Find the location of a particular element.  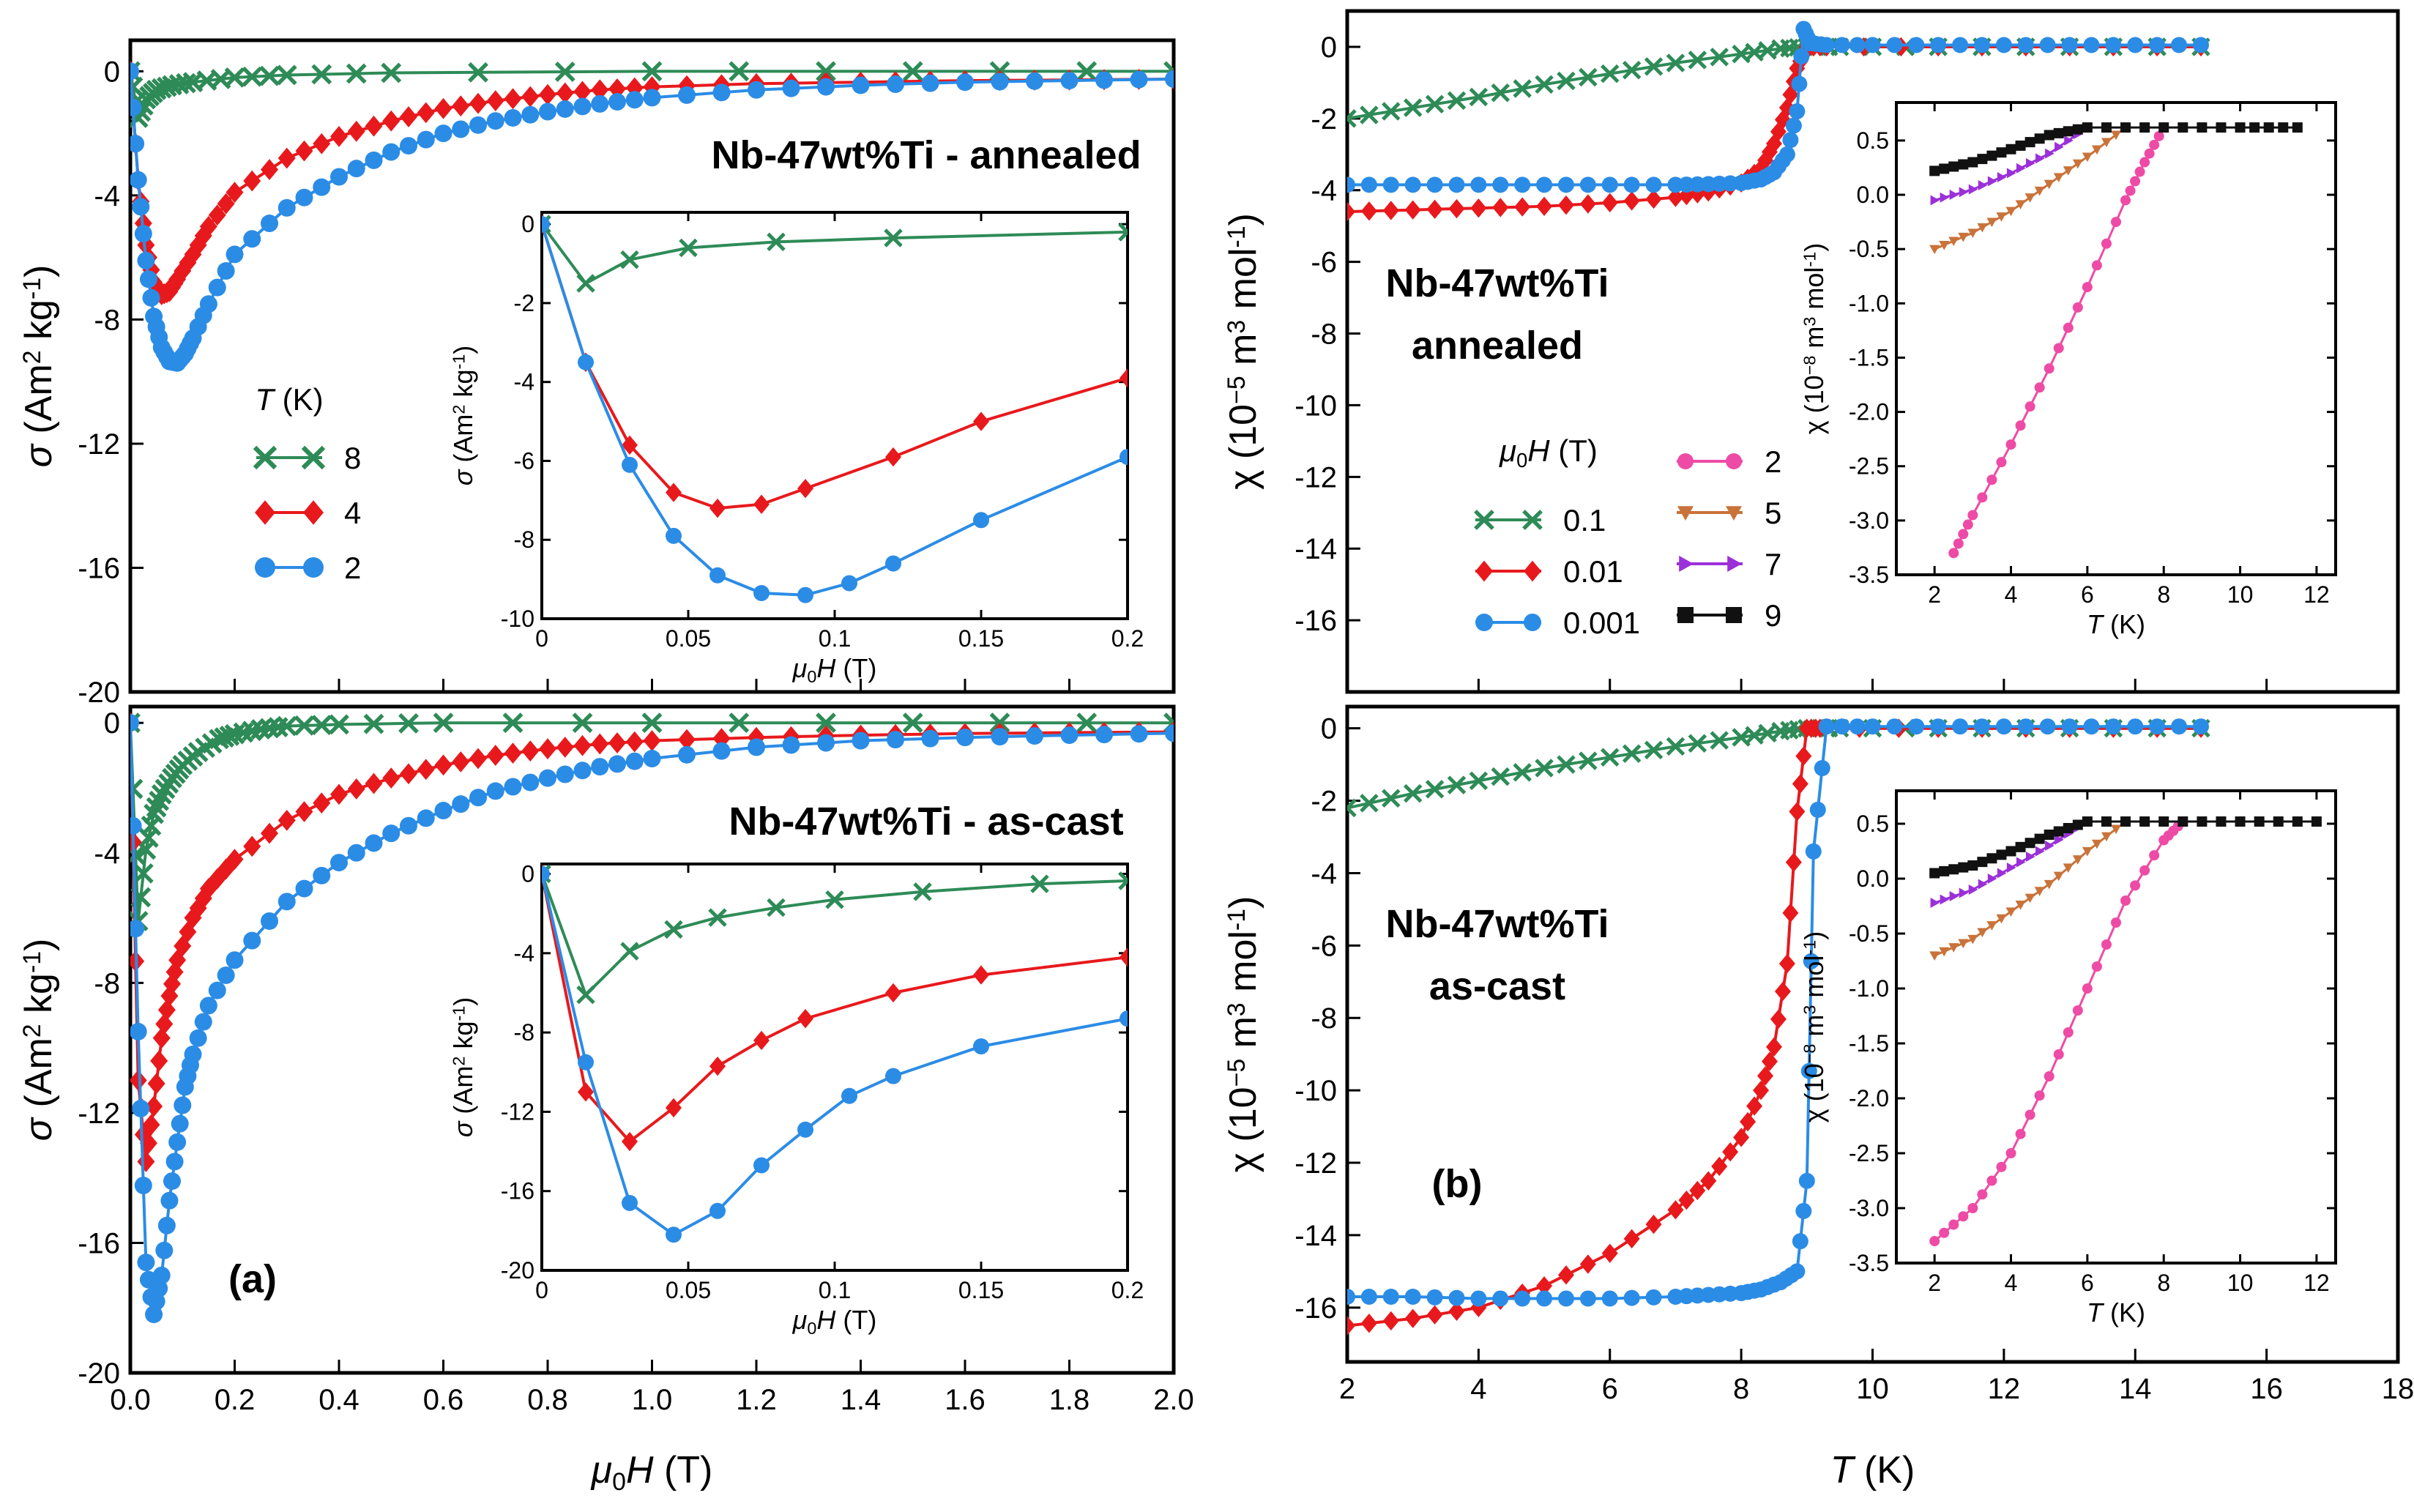

b_top-inset-xlabel: T (K) is located at coordinates (2116, 624).